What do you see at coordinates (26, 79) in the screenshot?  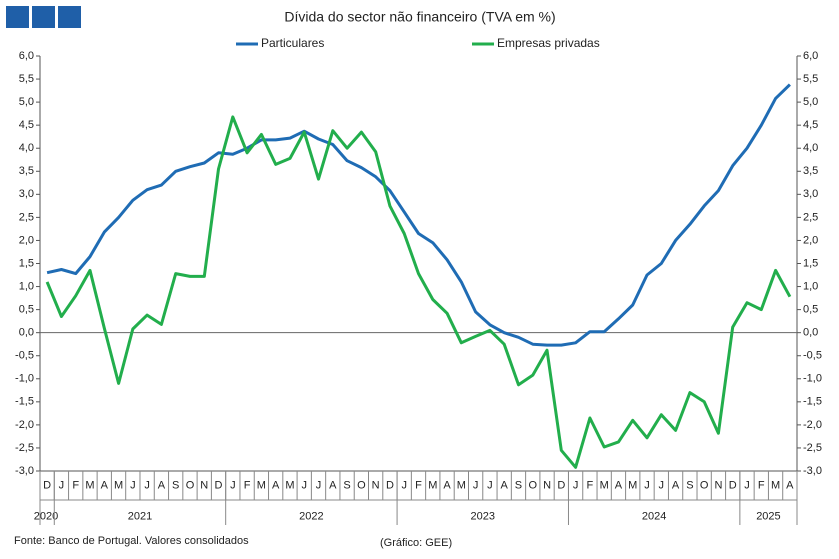 I see `y-tick-label: 5,5` at bounding box center [26, 79].